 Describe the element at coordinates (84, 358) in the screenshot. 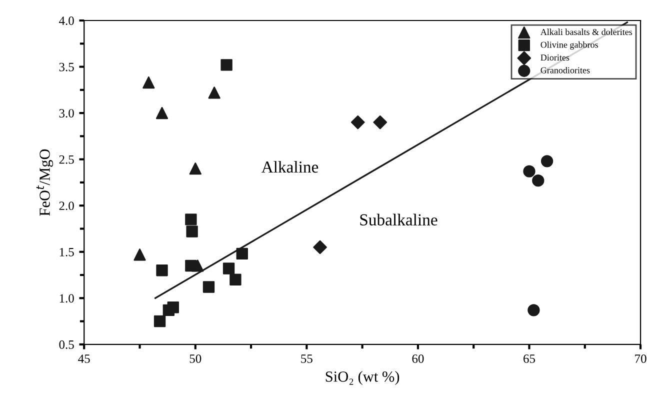

I see `x-tick-label: 45` at that location.